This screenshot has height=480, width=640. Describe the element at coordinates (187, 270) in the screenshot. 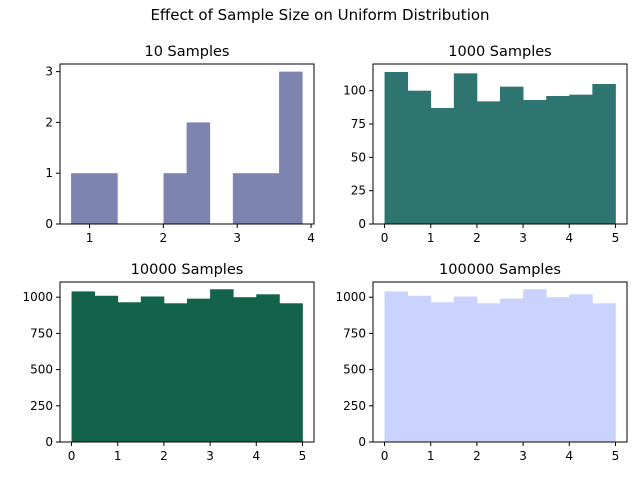

I see `subplot-title: 10000 Samples` at that location.